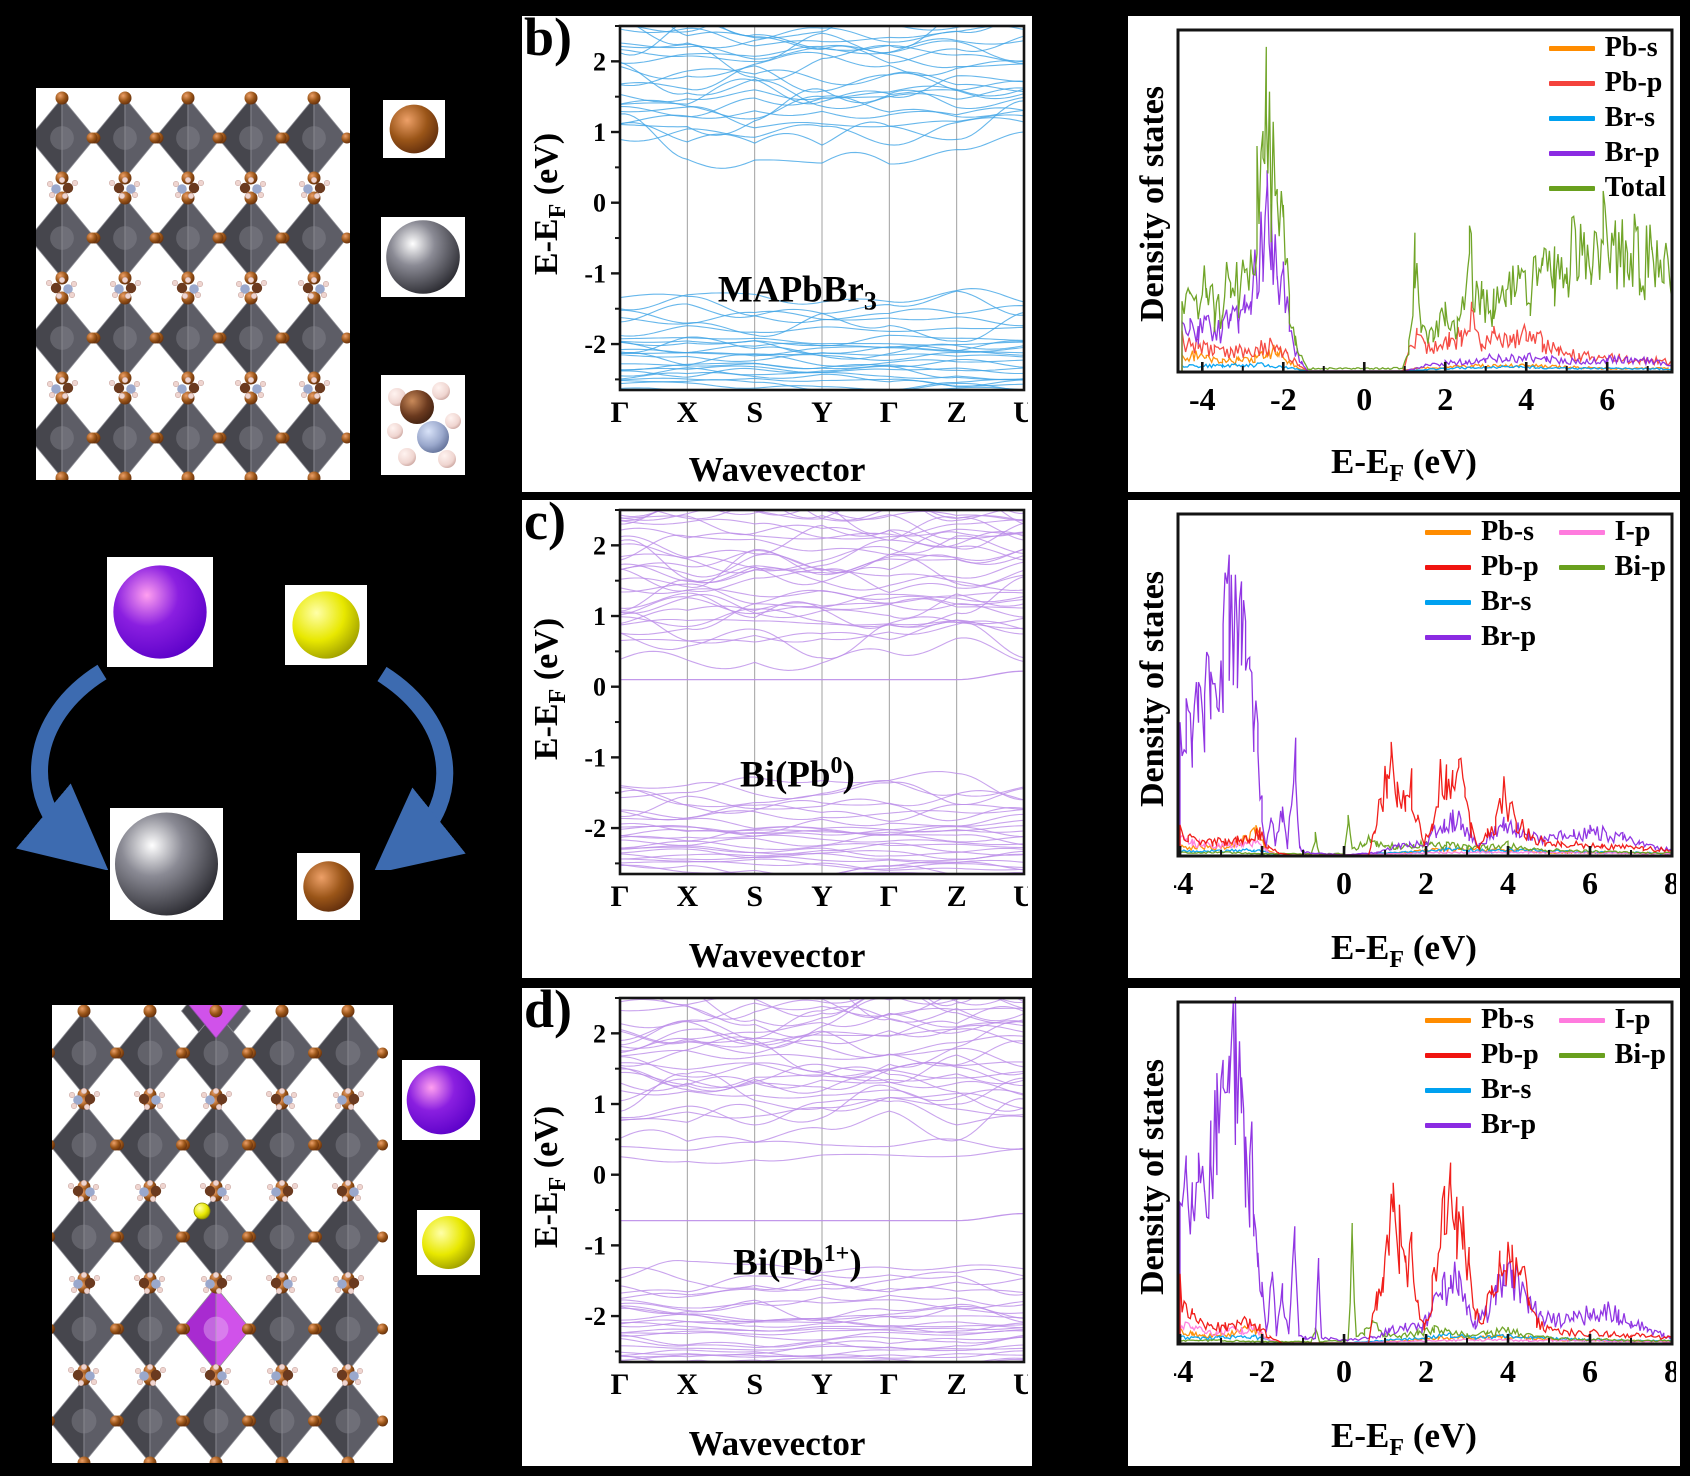 The height and width of the screenshot is (1476, 1690). Describe the element at coordinates (1509, 636) in the screenshot. I see `legend-label: Br-p` at that location.